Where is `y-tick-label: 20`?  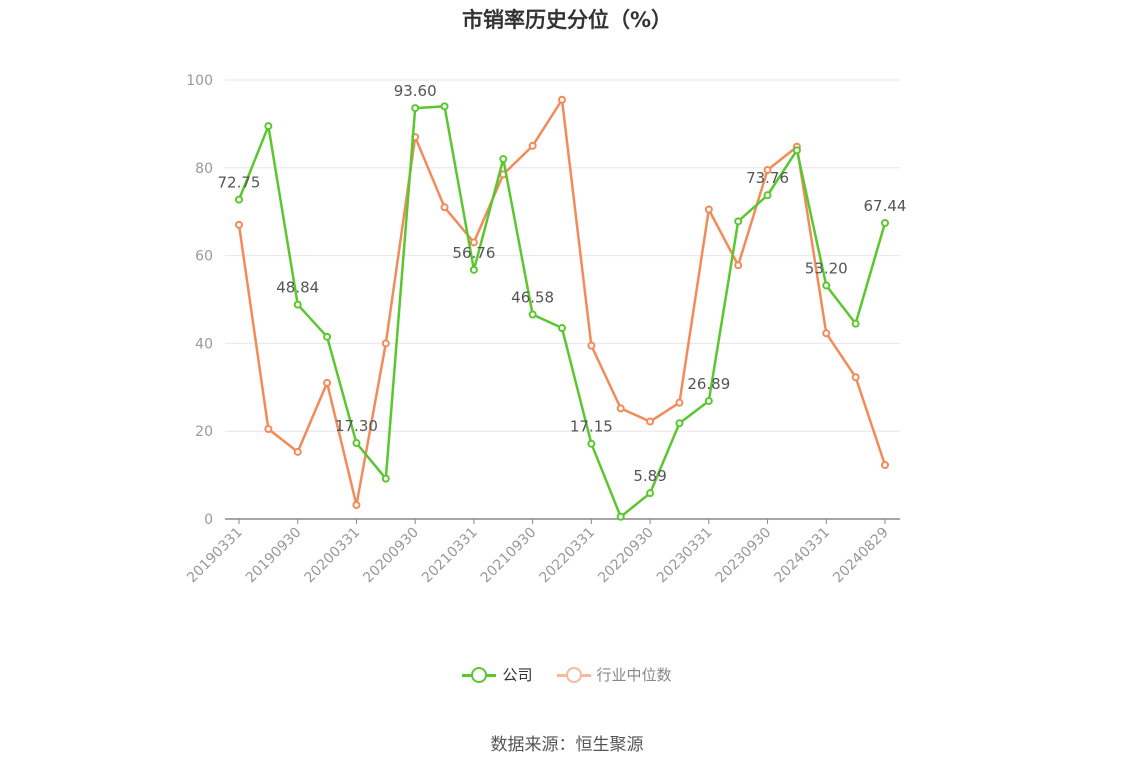
y-tick-label: 20 is located at coordinates (204, 432).